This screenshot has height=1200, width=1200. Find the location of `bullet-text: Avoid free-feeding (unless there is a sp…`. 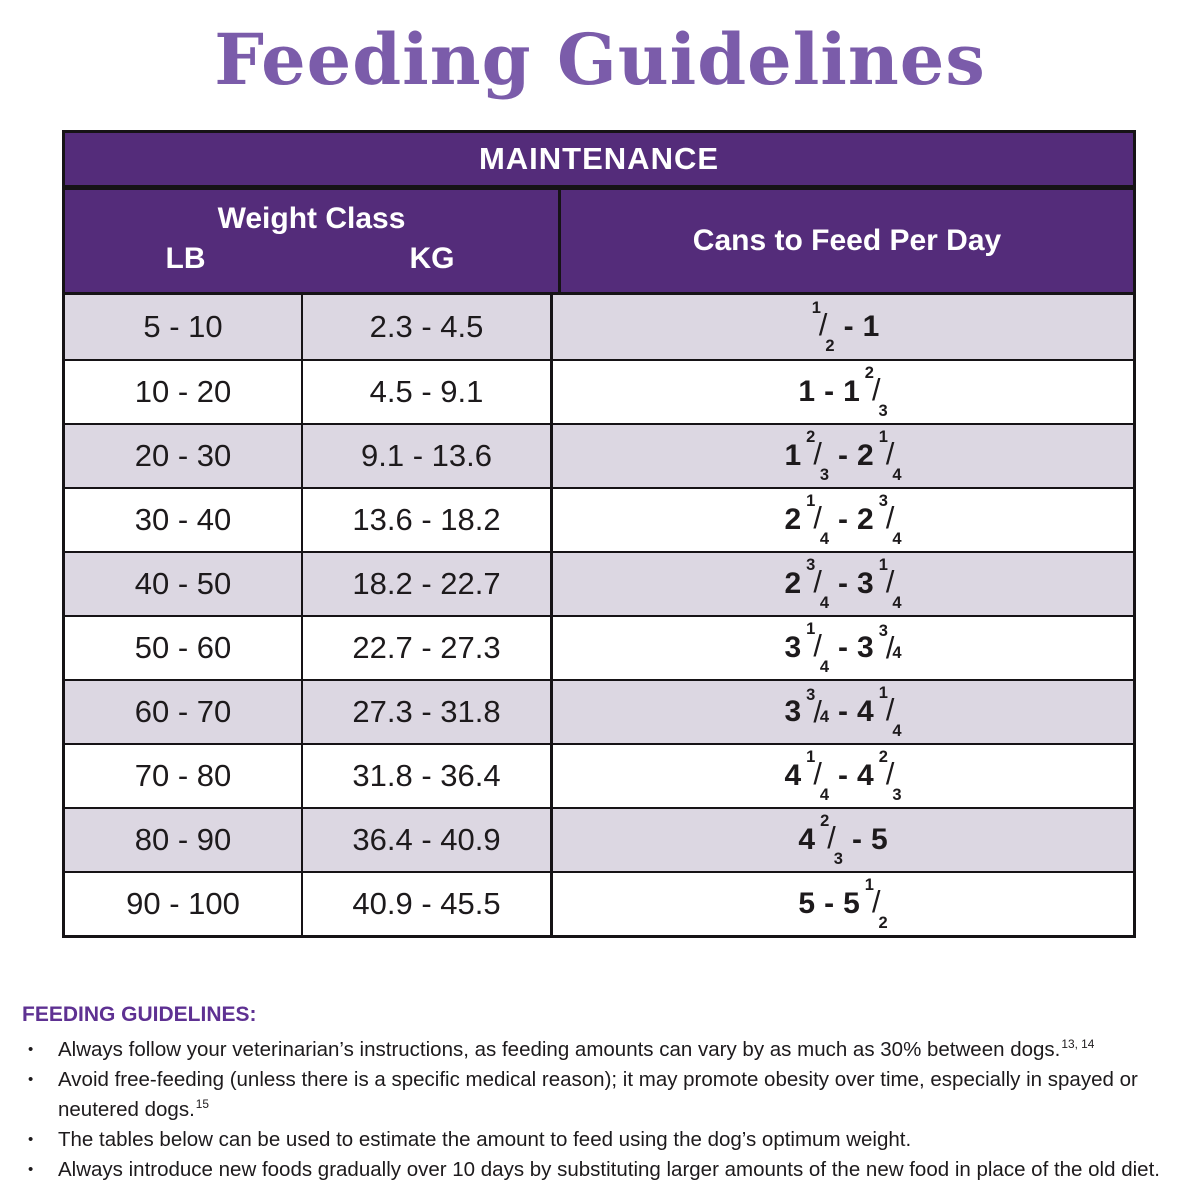

bullet-text: Avoid free-feeding (unless there is a sp… is located at coordinates (598, 1094).